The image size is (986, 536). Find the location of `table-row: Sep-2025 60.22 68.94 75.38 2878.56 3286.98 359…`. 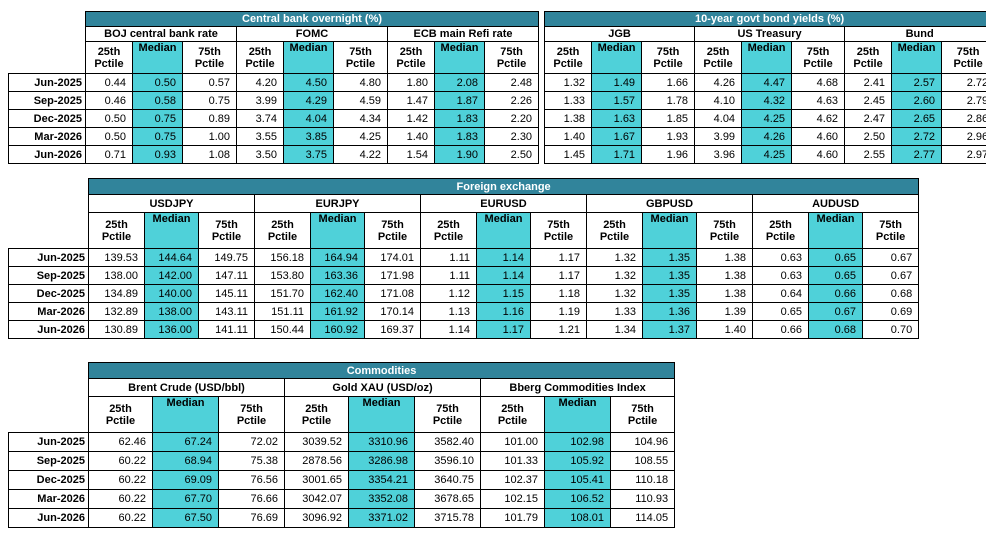

table-row: Sep-2025 60.22 68.94 75.38 2878.56 3286.98 359… is located at coordinates (342, 461).